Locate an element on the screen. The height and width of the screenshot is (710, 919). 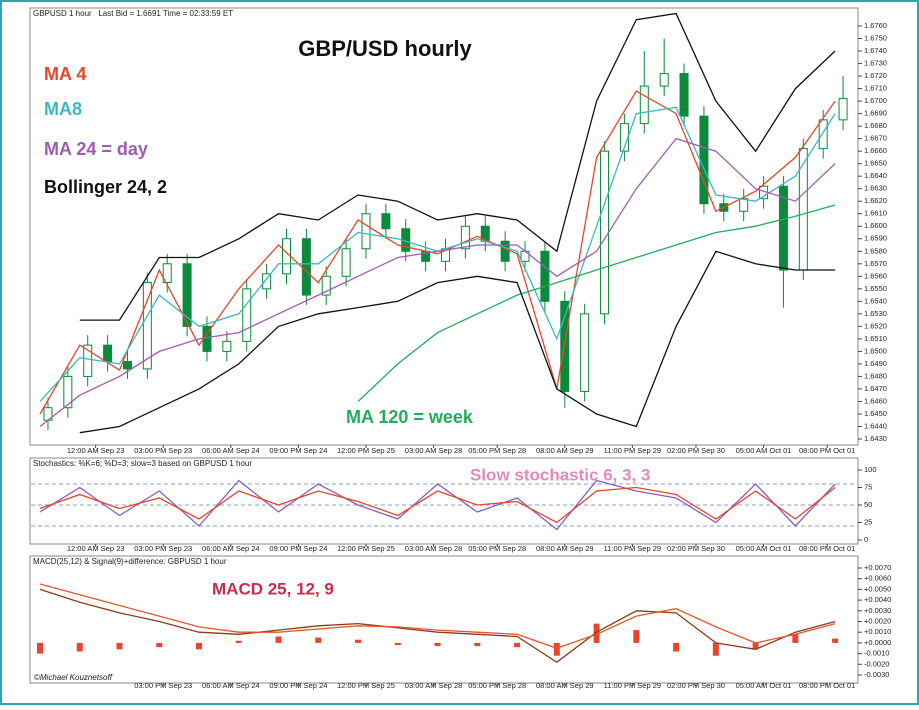
y-tick-label: 1.6500 is located at coordinates (875, 350).